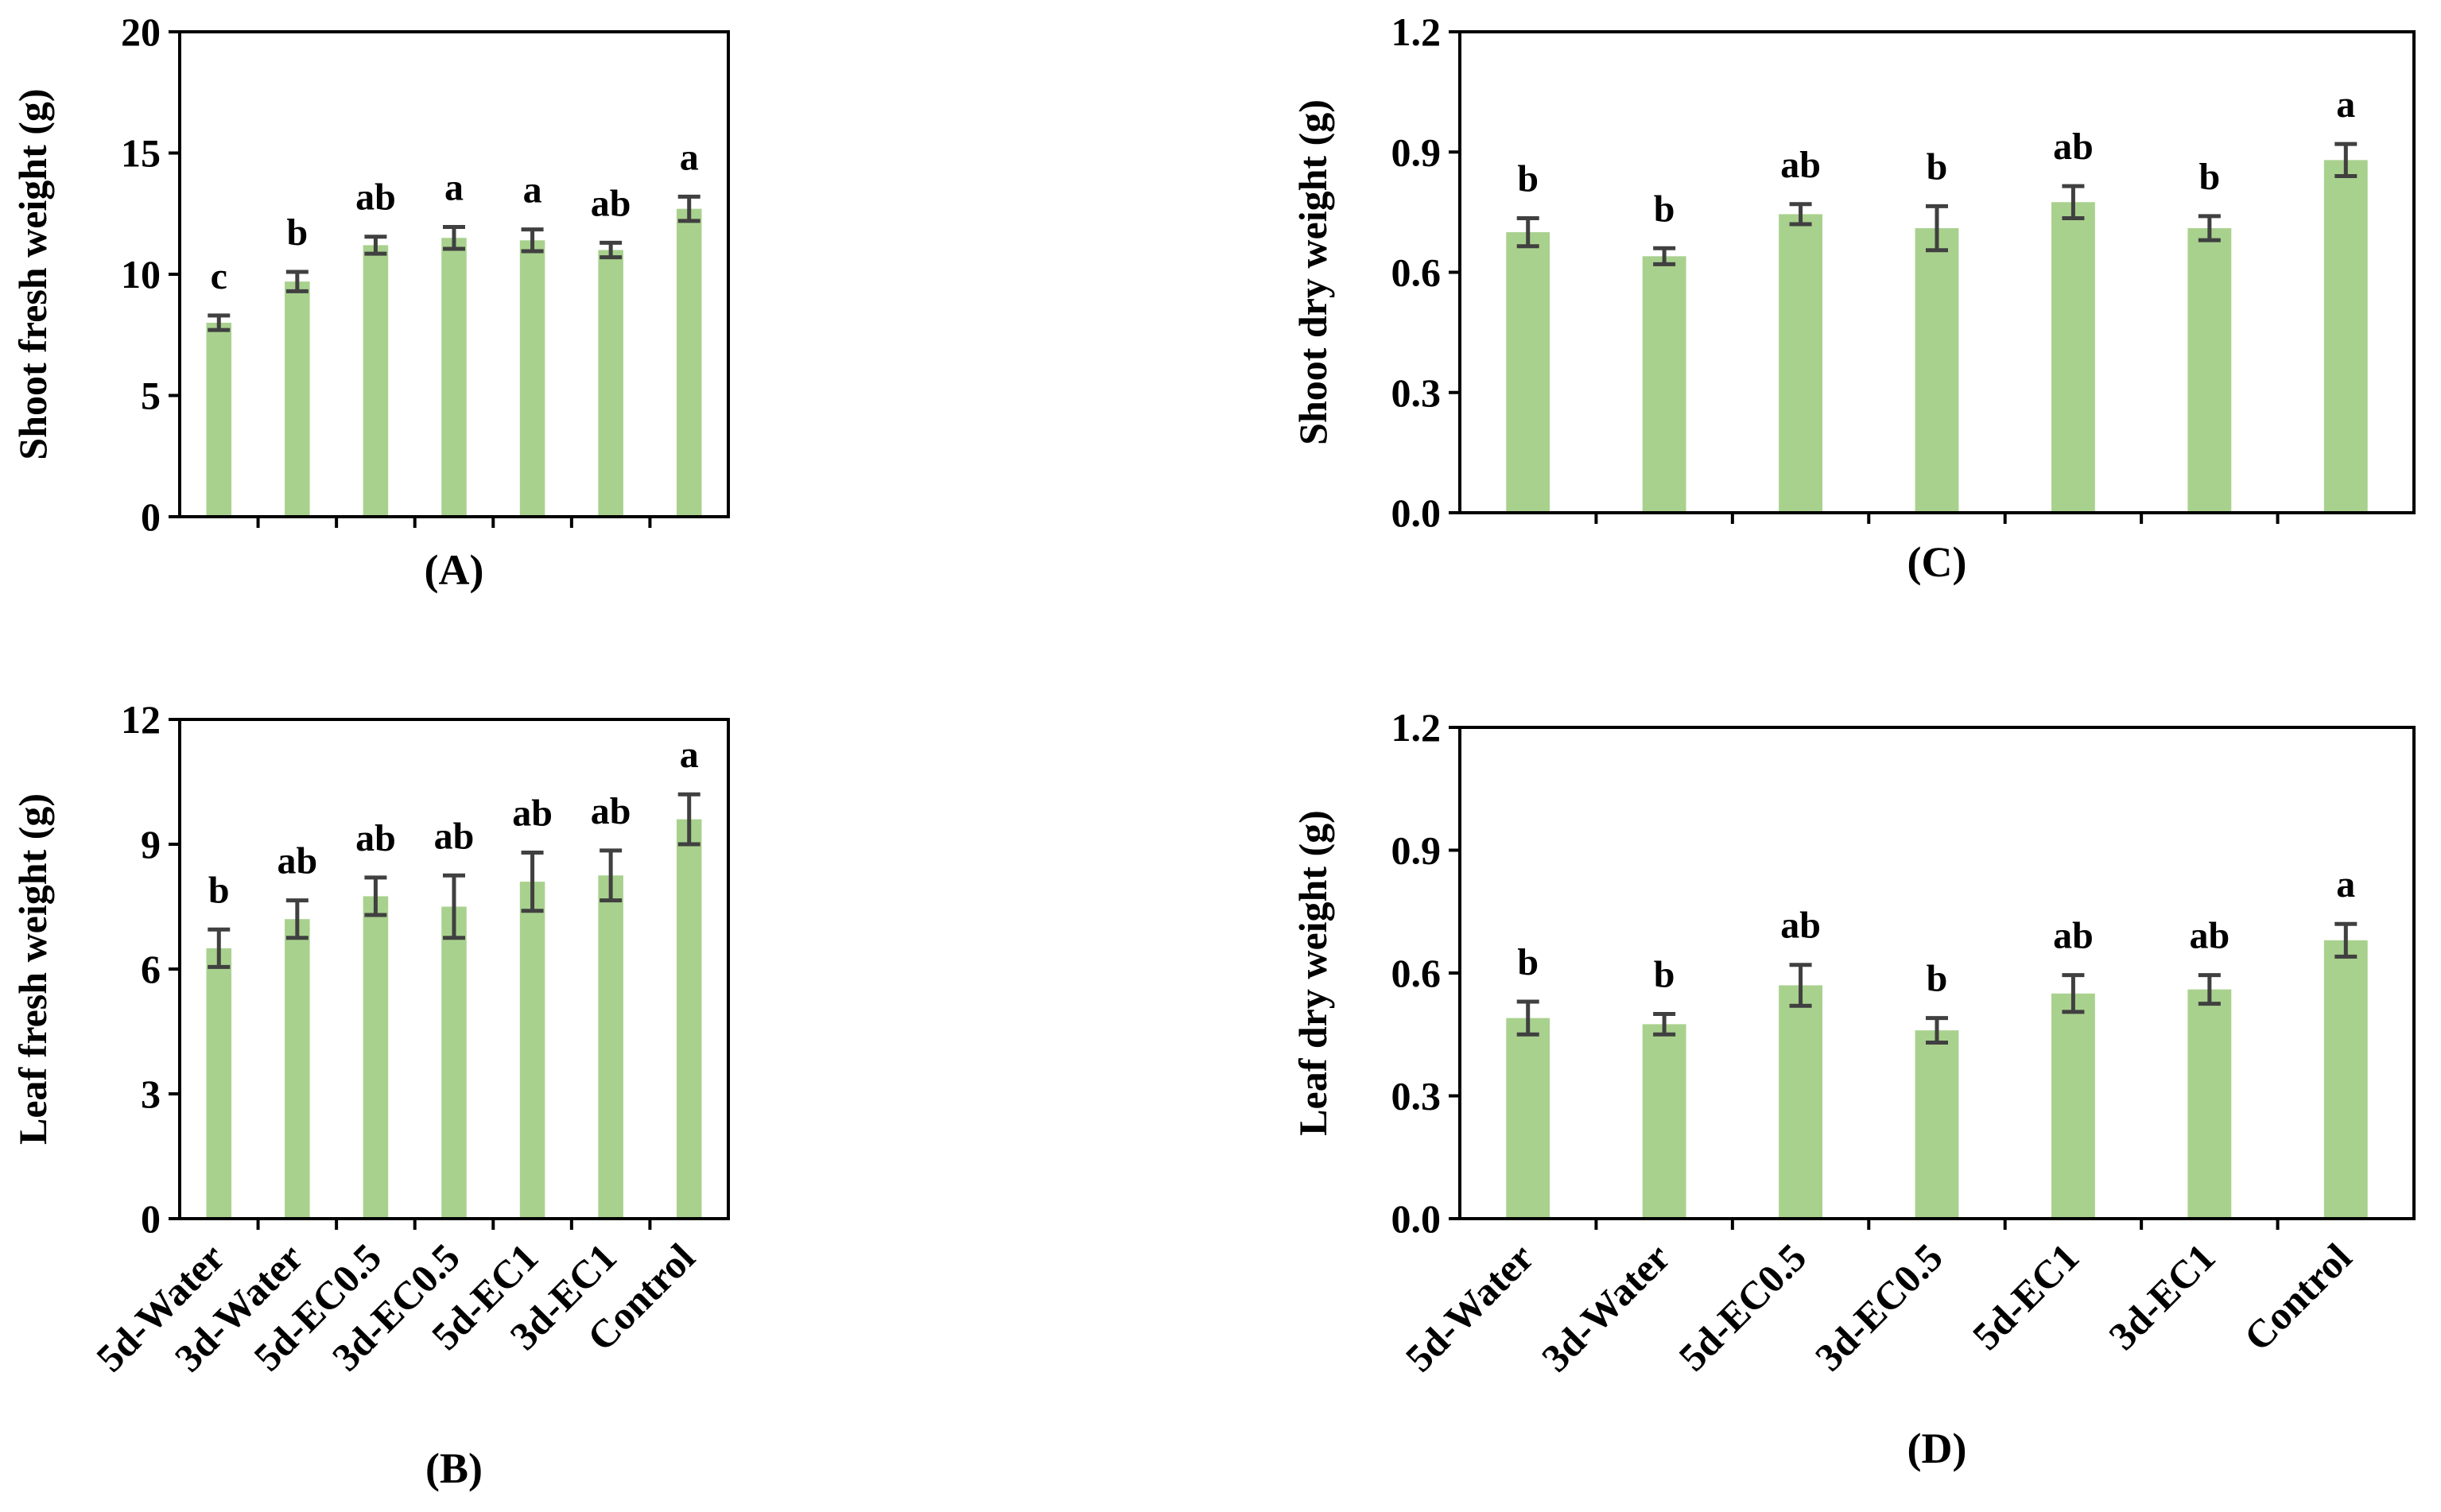 This screenshot has width=2441, height=1512. What do you see at coordinates (1937, 562) in the screenshot?
I see `panel-label: (C)` at bounding box center [1937, 562].